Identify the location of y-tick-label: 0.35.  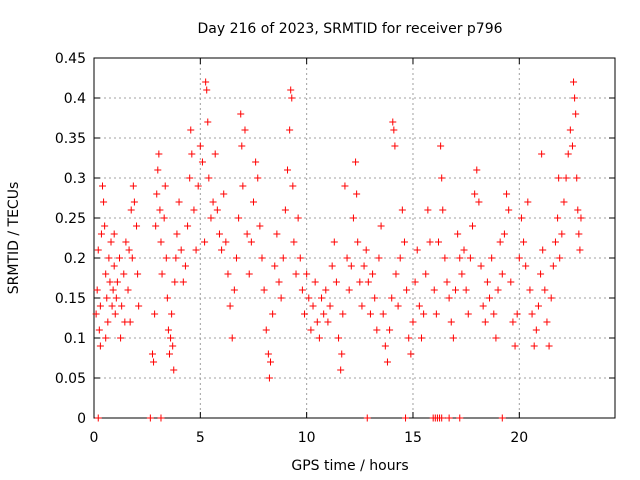
(70, 139).